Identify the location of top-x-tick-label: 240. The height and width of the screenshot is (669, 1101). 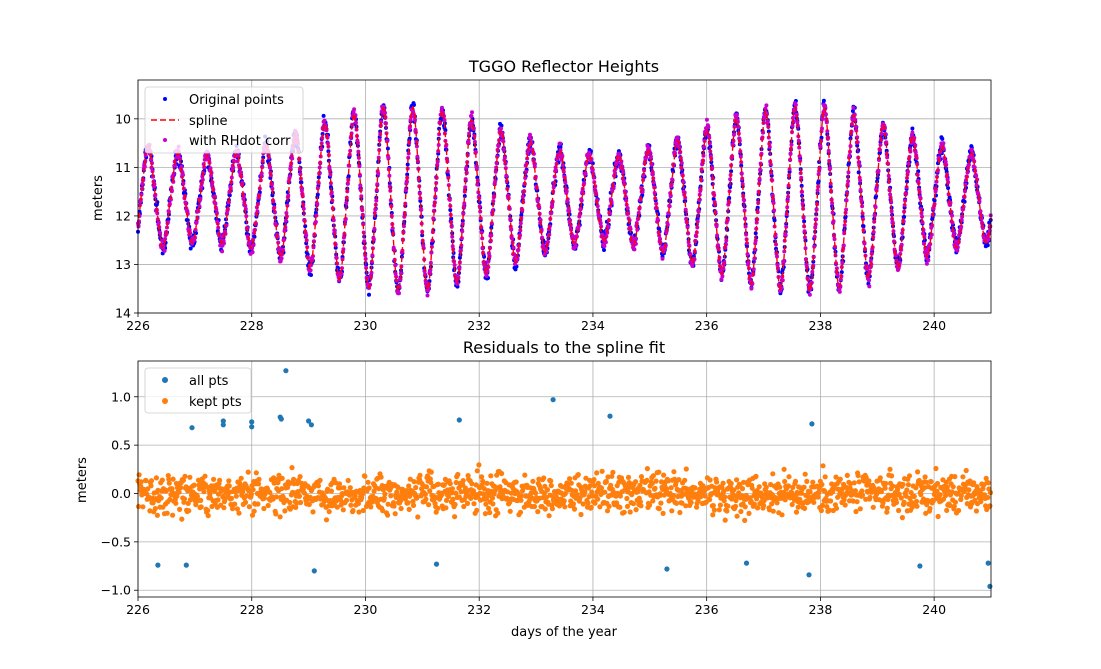
(934, 325).